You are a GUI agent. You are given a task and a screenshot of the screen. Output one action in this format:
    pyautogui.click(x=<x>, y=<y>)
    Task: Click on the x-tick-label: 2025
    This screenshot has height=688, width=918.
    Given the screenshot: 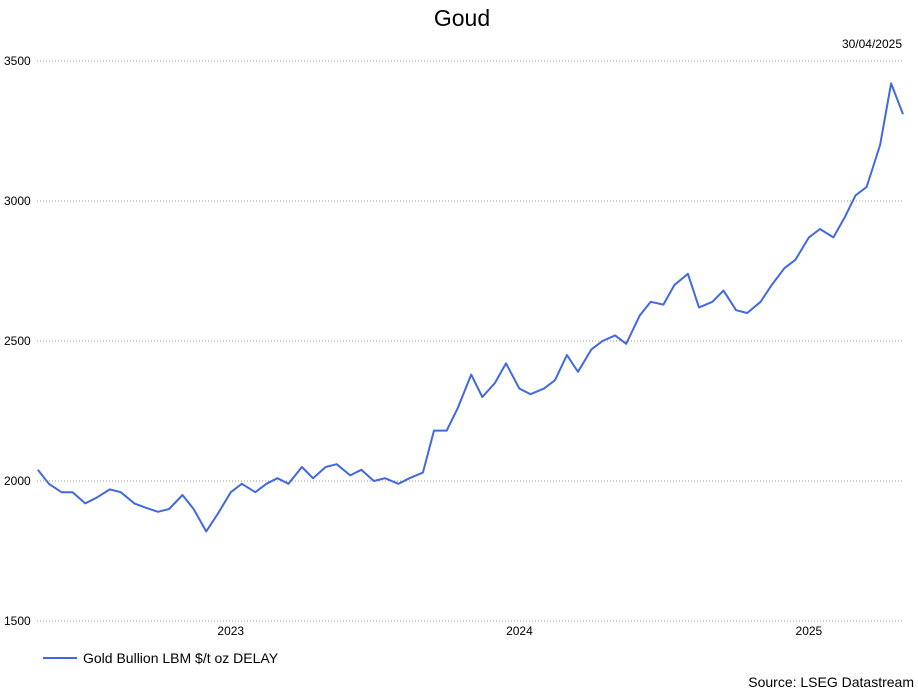 What is the action you would take?
    pyautogui.click(x=809, y=631)
    